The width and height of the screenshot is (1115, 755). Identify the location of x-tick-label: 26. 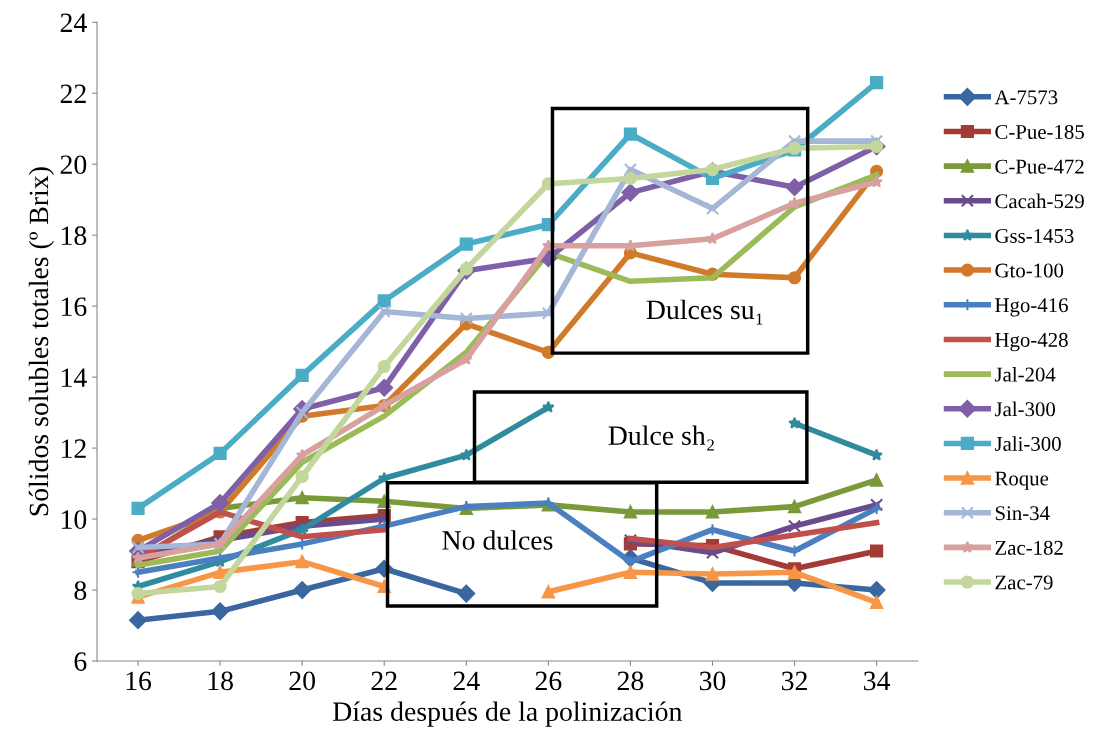
(548, 681).